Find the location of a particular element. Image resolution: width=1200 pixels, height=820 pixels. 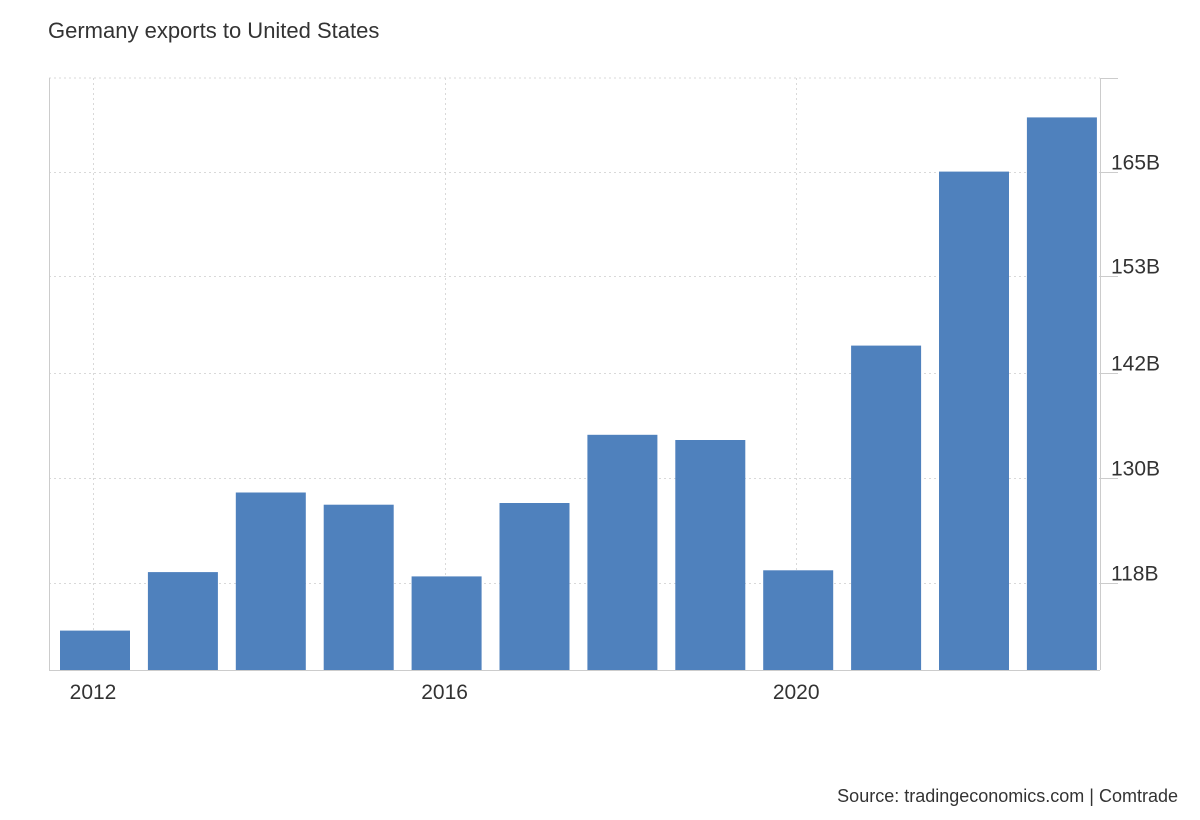

bar-2016 is located at coordinates (446, 623).